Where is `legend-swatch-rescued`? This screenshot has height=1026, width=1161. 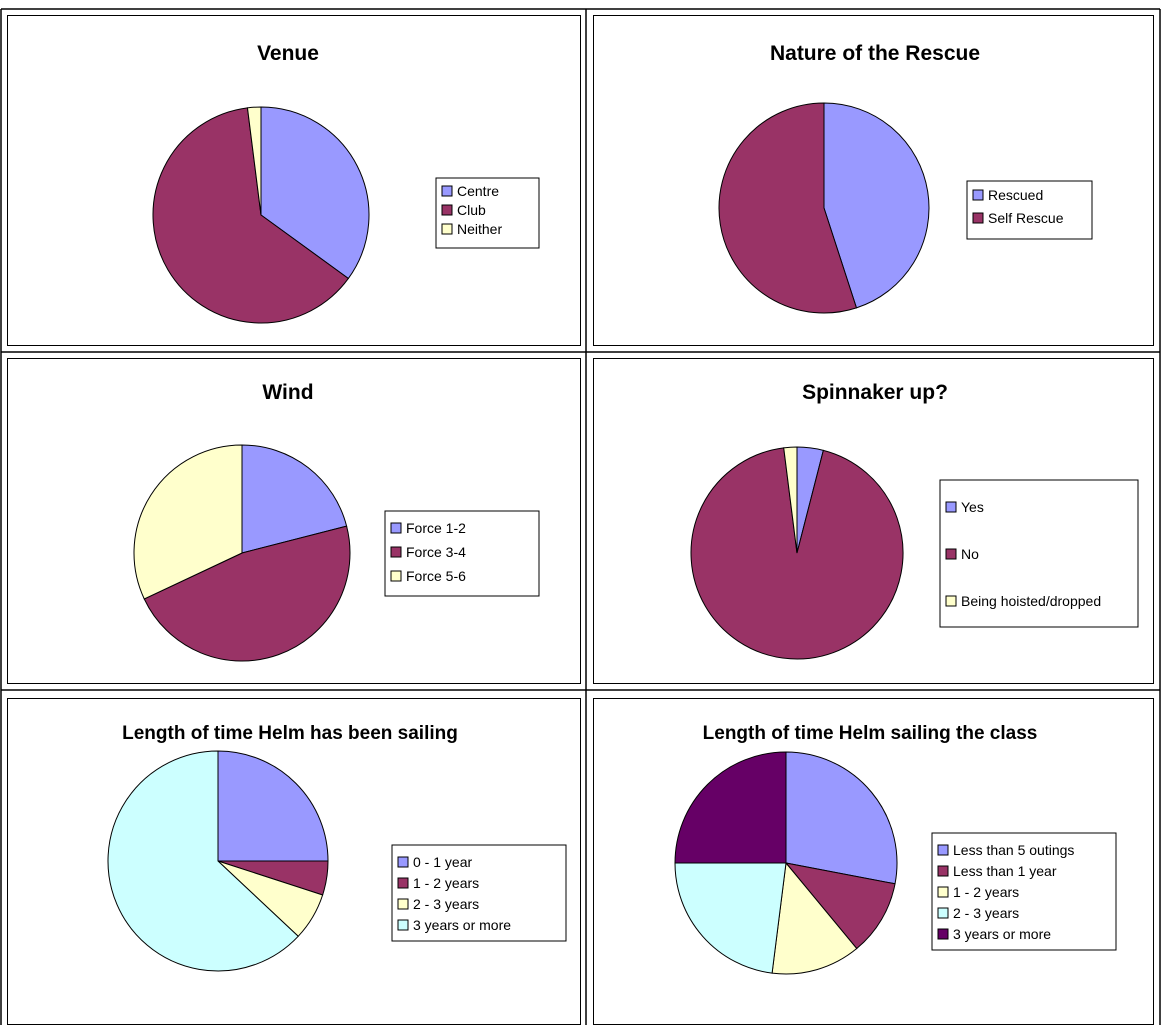
legend-swatch-rescued is located at coordinates (978, 195).